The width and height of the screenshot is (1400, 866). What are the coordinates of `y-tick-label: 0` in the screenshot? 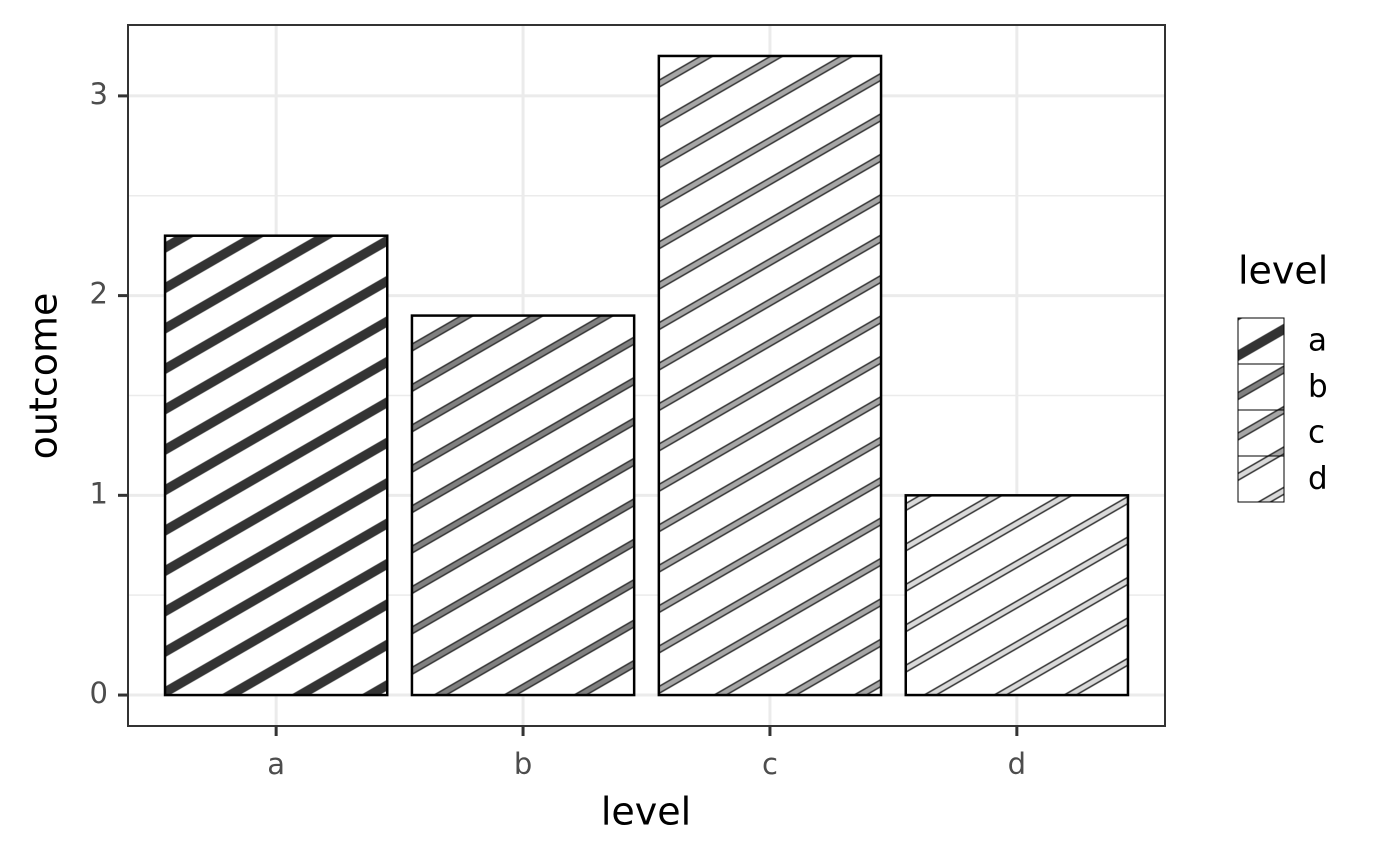 It's located at (99, 693).